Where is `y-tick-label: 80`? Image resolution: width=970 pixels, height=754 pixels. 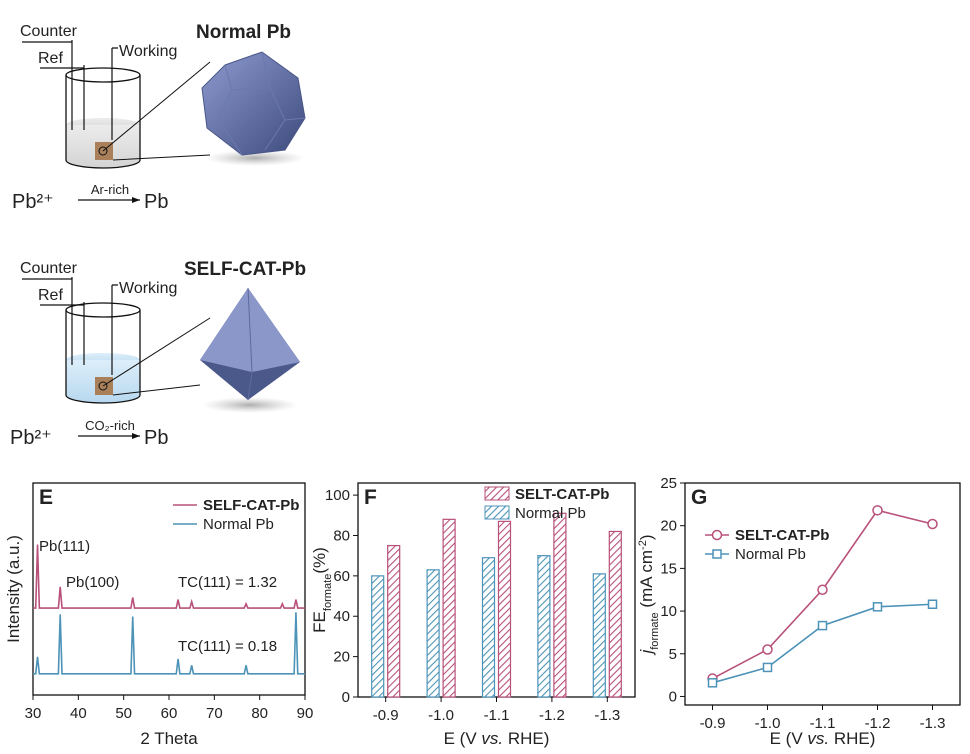
y-tick-label: 80 is located at coordinates (341, 535).